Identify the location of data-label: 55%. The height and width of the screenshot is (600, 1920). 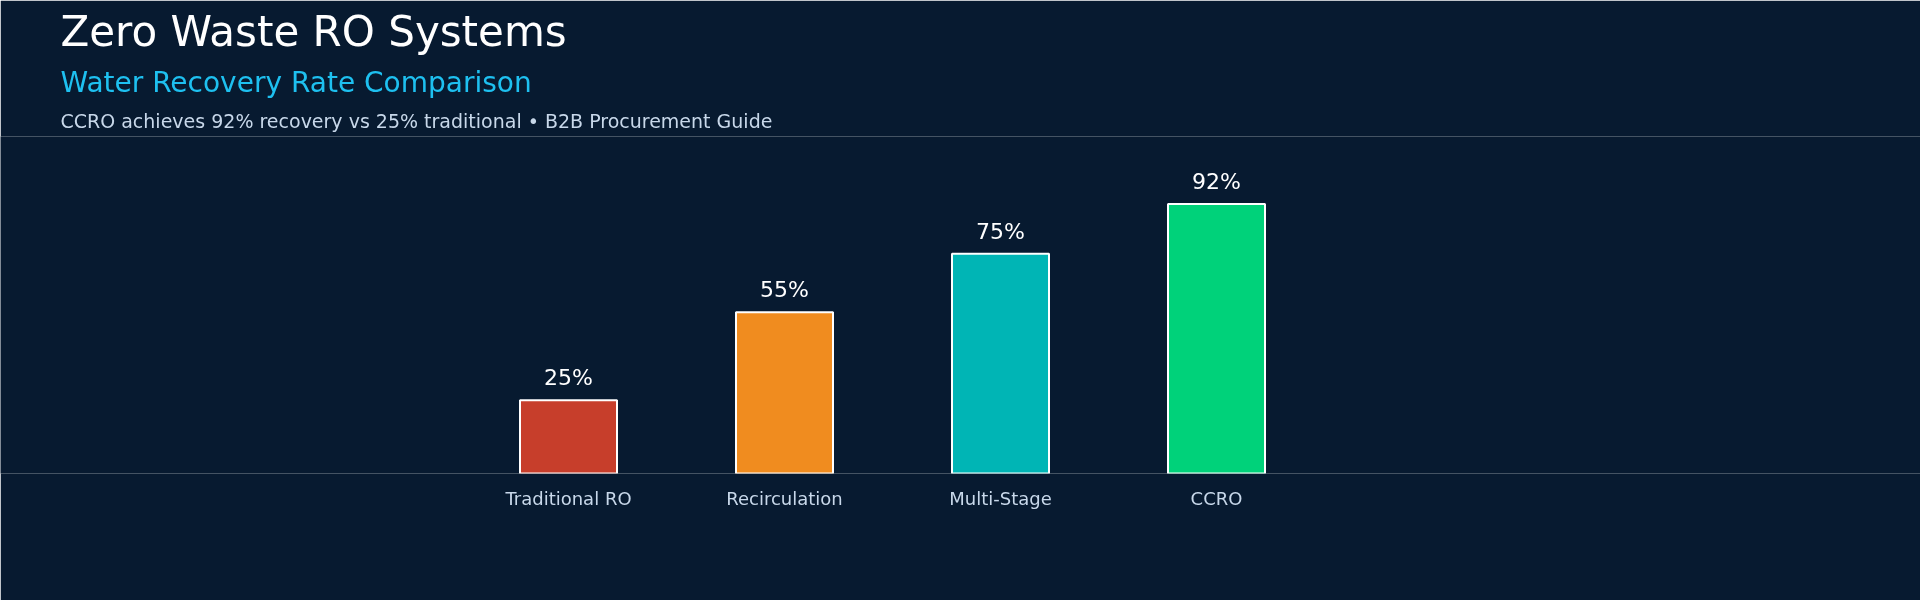
(784, 290).